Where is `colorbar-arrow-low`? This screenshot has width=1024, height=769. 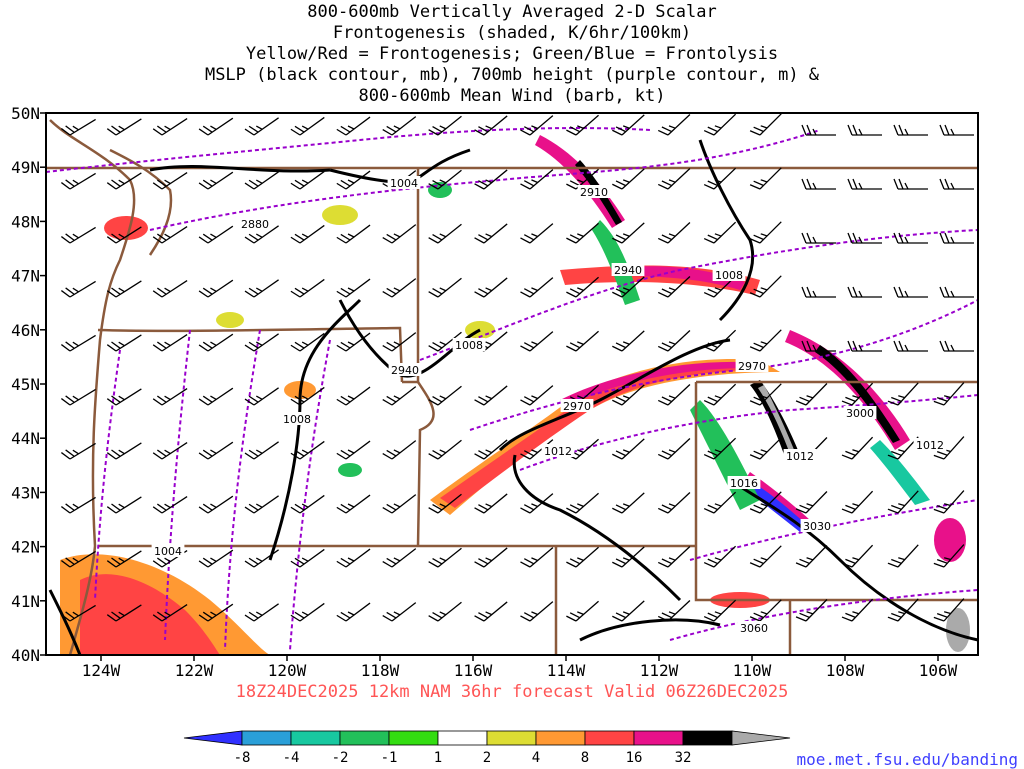 colorbar-arrow-low is located at coordinates (213, 738).